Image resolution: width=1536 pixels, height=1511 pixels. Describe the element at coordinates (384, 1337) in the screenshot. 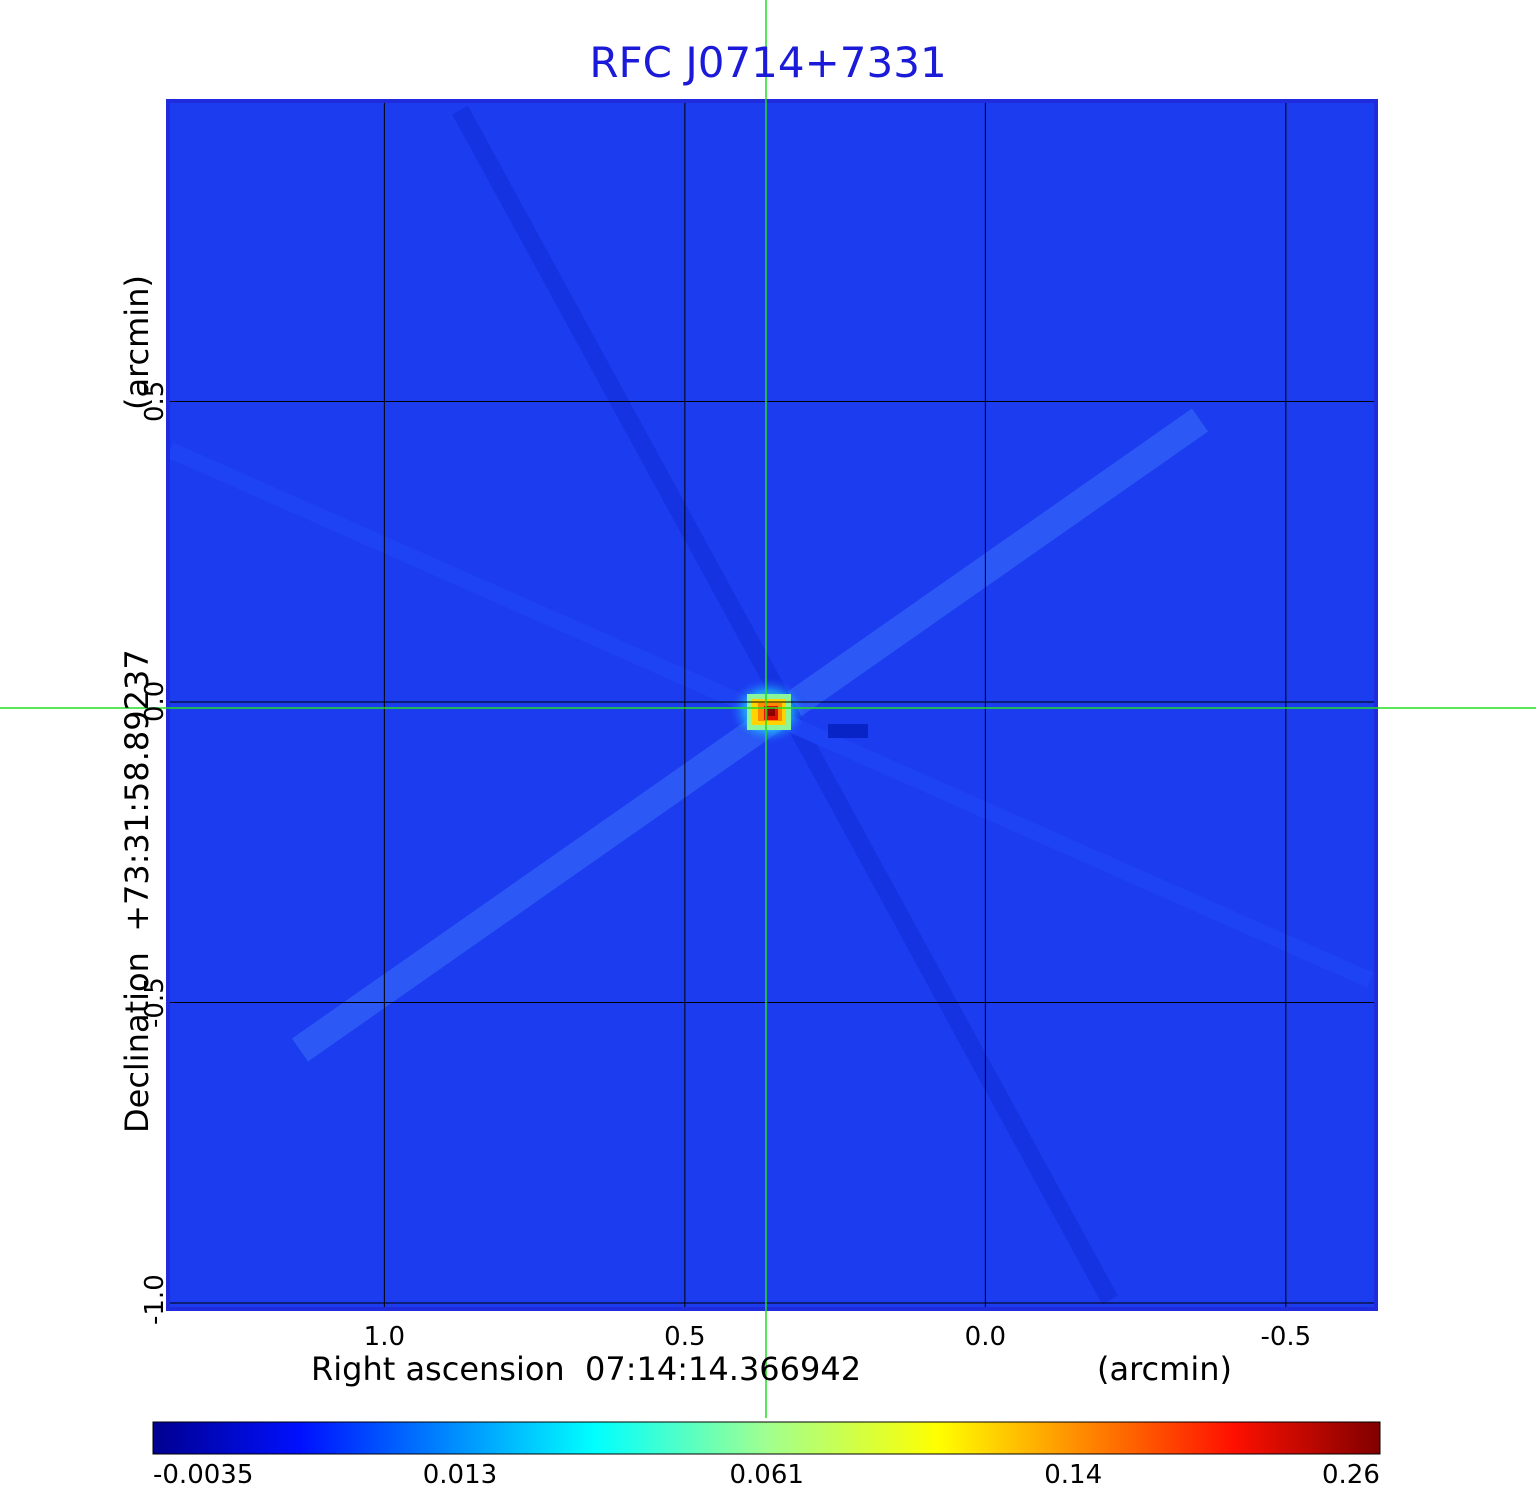

I see `x-tick-label: 1.0` at that location.